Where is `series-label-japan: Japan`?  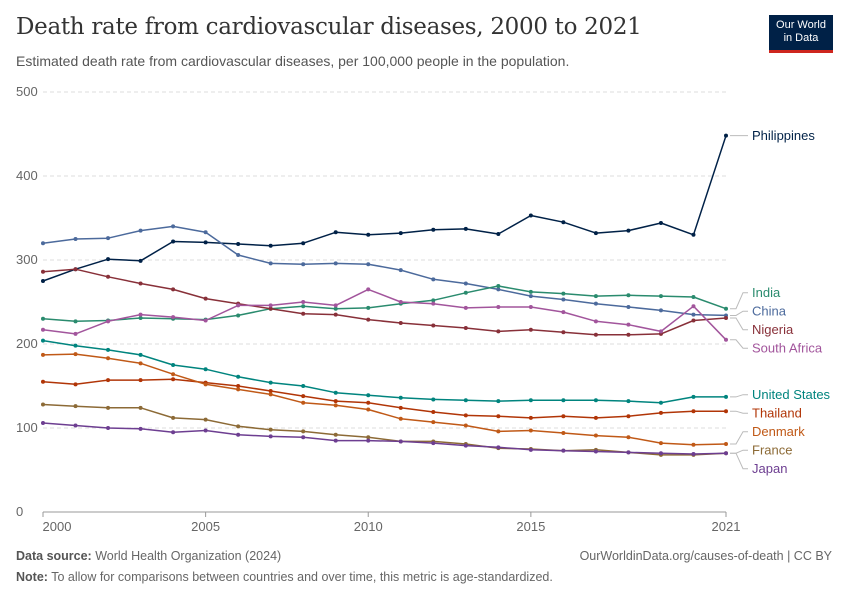
series-label-japan: Japan is located at coordinates (769, 468).